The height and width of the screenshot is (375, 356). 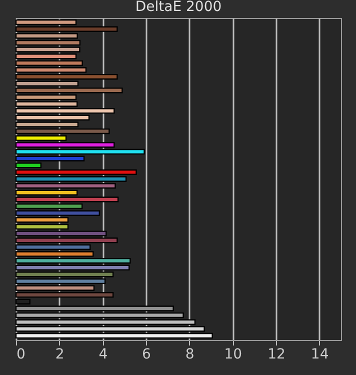 What do you see at coordinates (189, 354) in the screenshot?
I see `x-tick-label: 8` at bounding box center [189, 354].